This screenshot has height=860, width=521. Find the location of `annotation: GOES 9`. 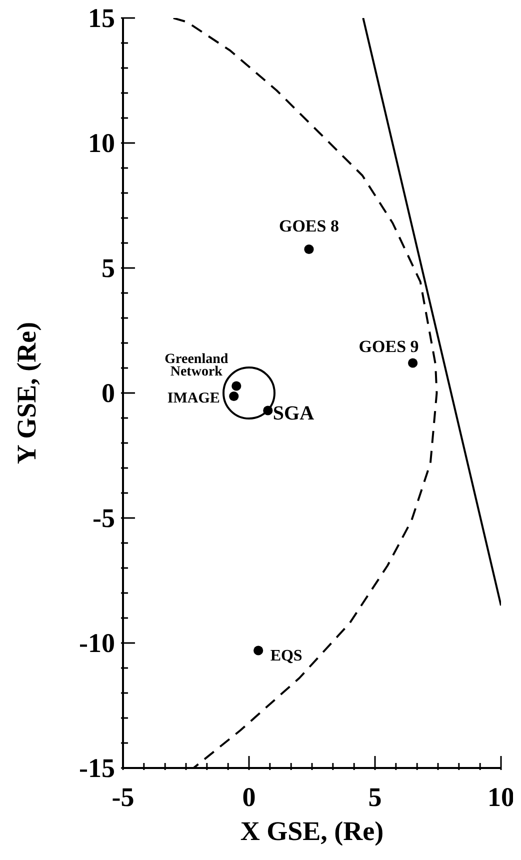

annotation: GOES 9 is located at coordinates (388, 346).